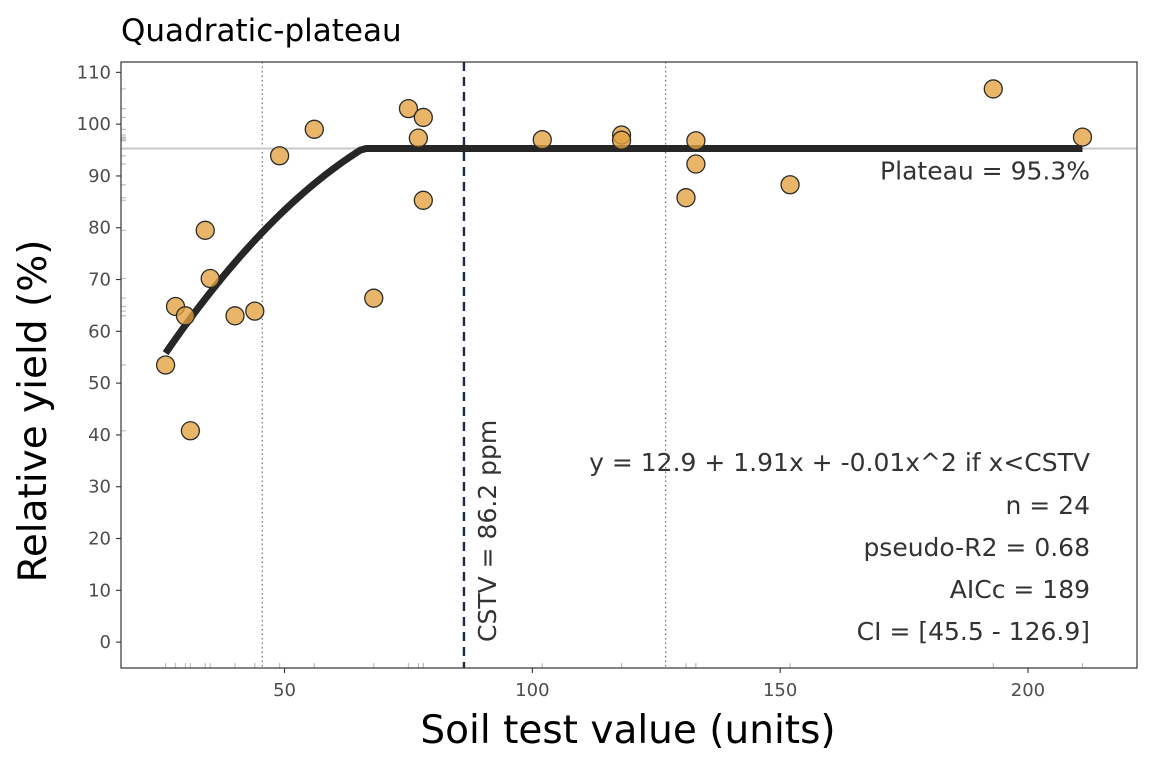  Describe the element at coordinates (627, 730) in the screenshot. I see `x-axis-title: Soil test value (units)` at that location.